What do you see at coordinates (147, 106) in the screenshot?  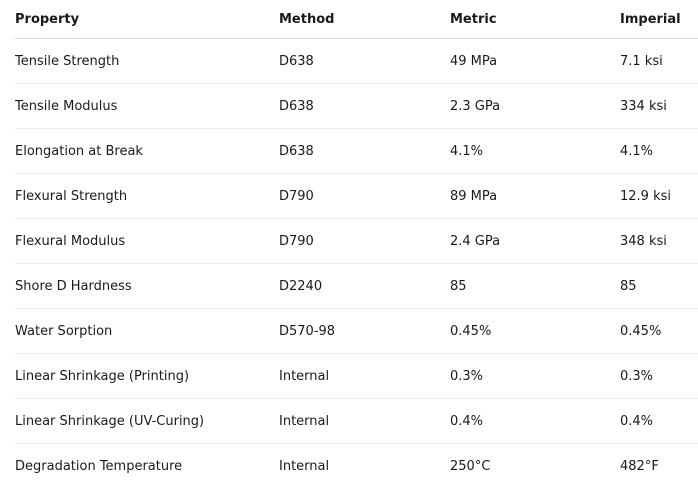 I see `cell-property: Tensile Modulus` at bounding box center [147, 106].